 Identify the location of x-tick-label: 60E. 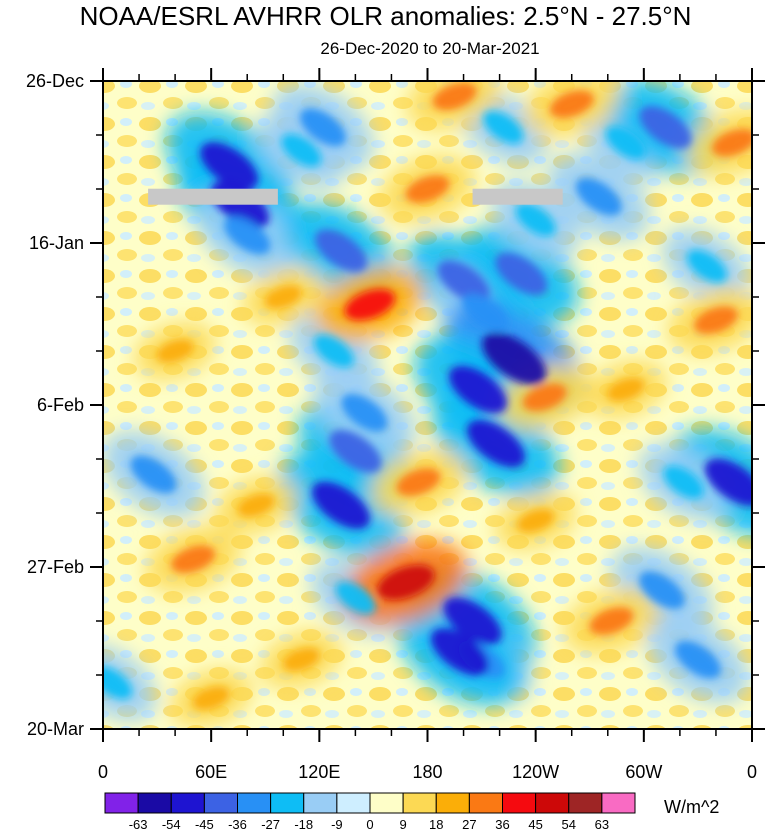
(211, 772).